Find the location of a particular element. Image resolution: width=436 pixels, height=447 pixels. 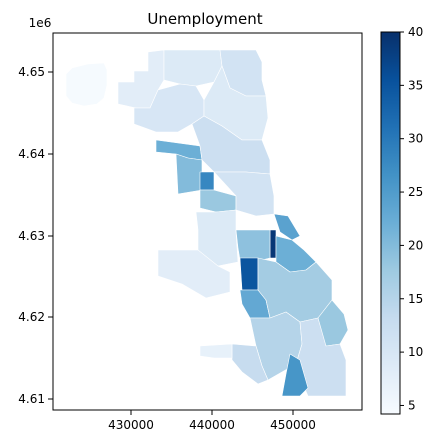

colorbar-tick-label: 5 is located at coordinates (412, 405).